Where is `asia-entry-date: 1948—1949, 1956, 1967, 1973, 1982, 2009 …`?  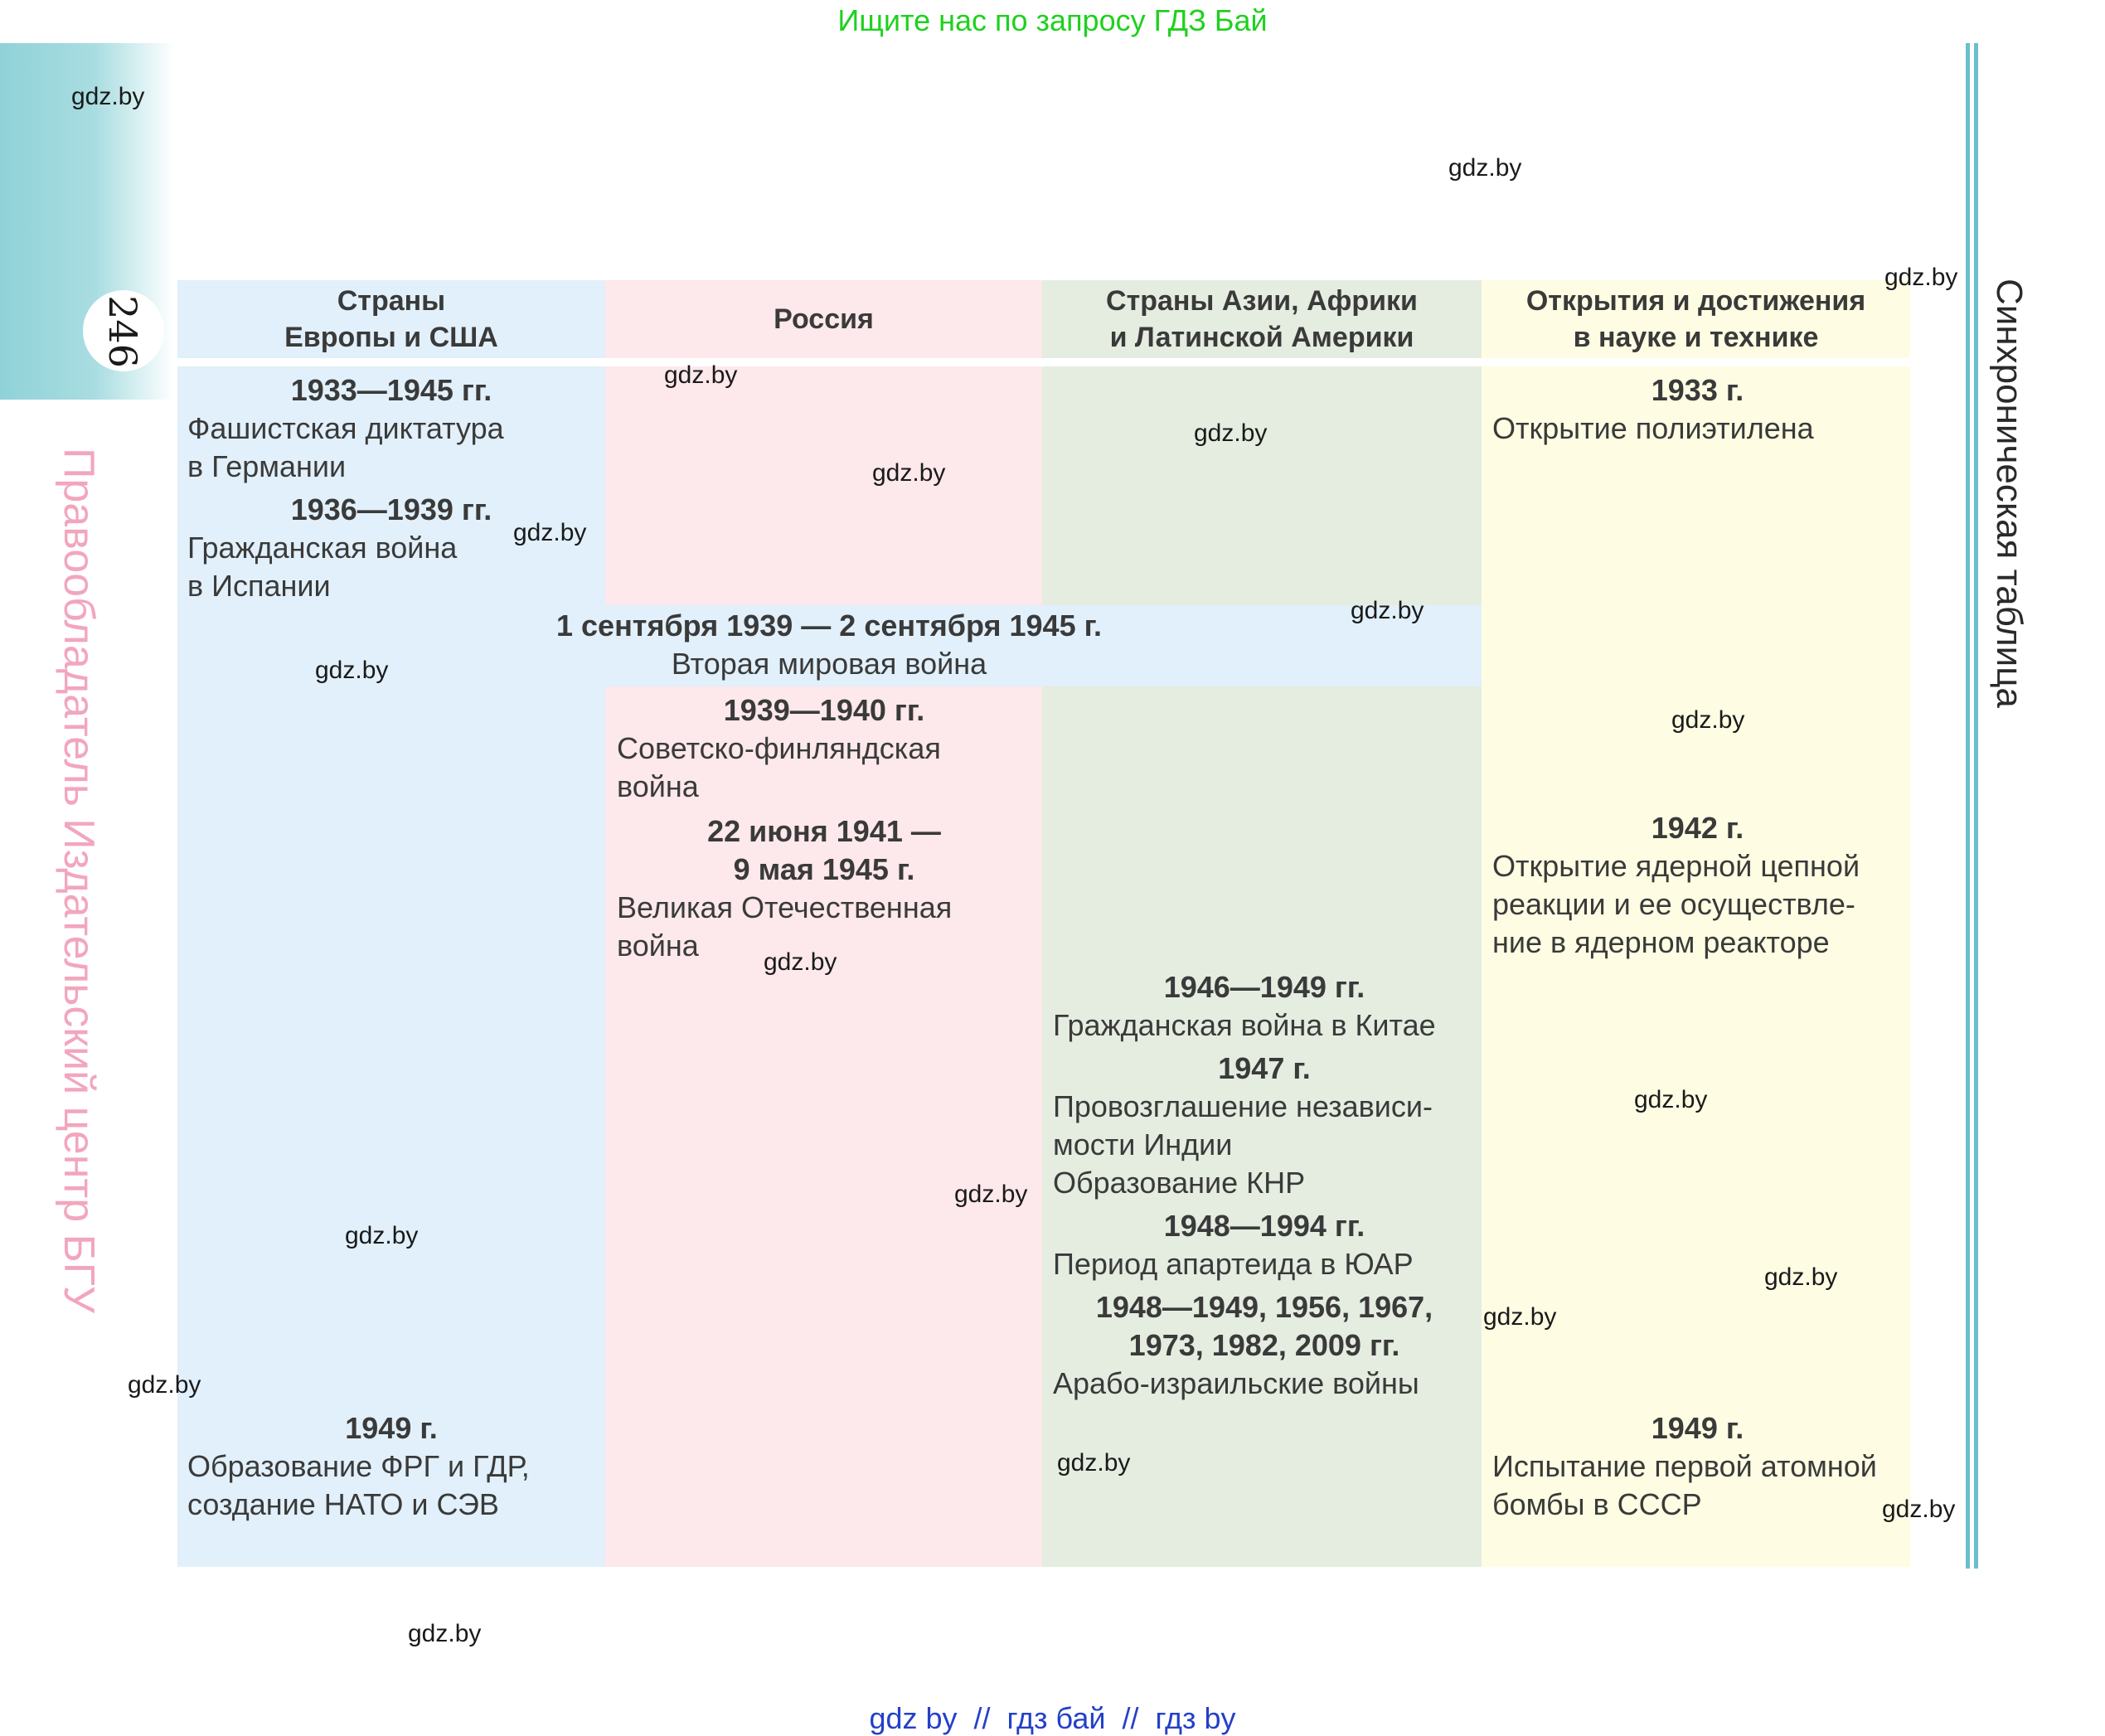 asia-entry-date: 1948—1949, 1956, 1967, 1973, 1982, 2009 … is located at coordinates (1264, 1326).